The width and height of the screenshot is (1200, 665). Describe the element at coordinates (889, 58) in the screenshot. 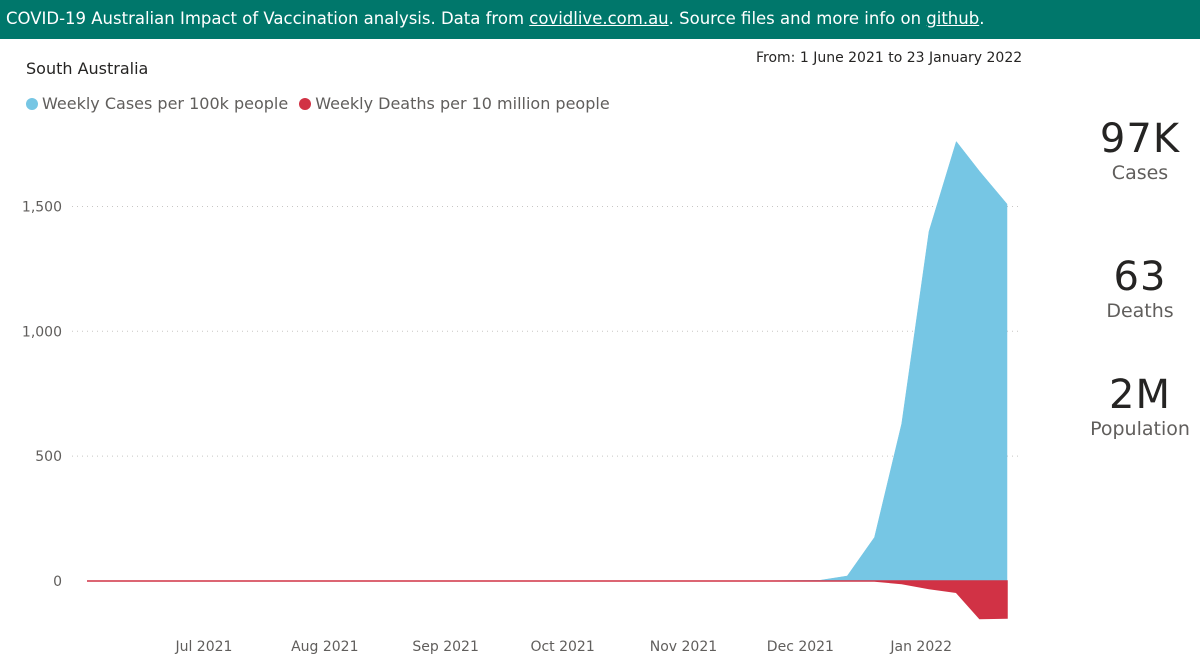

I see `date-range-label: From: 1 June 2021 to 23 January 2022` at that location.